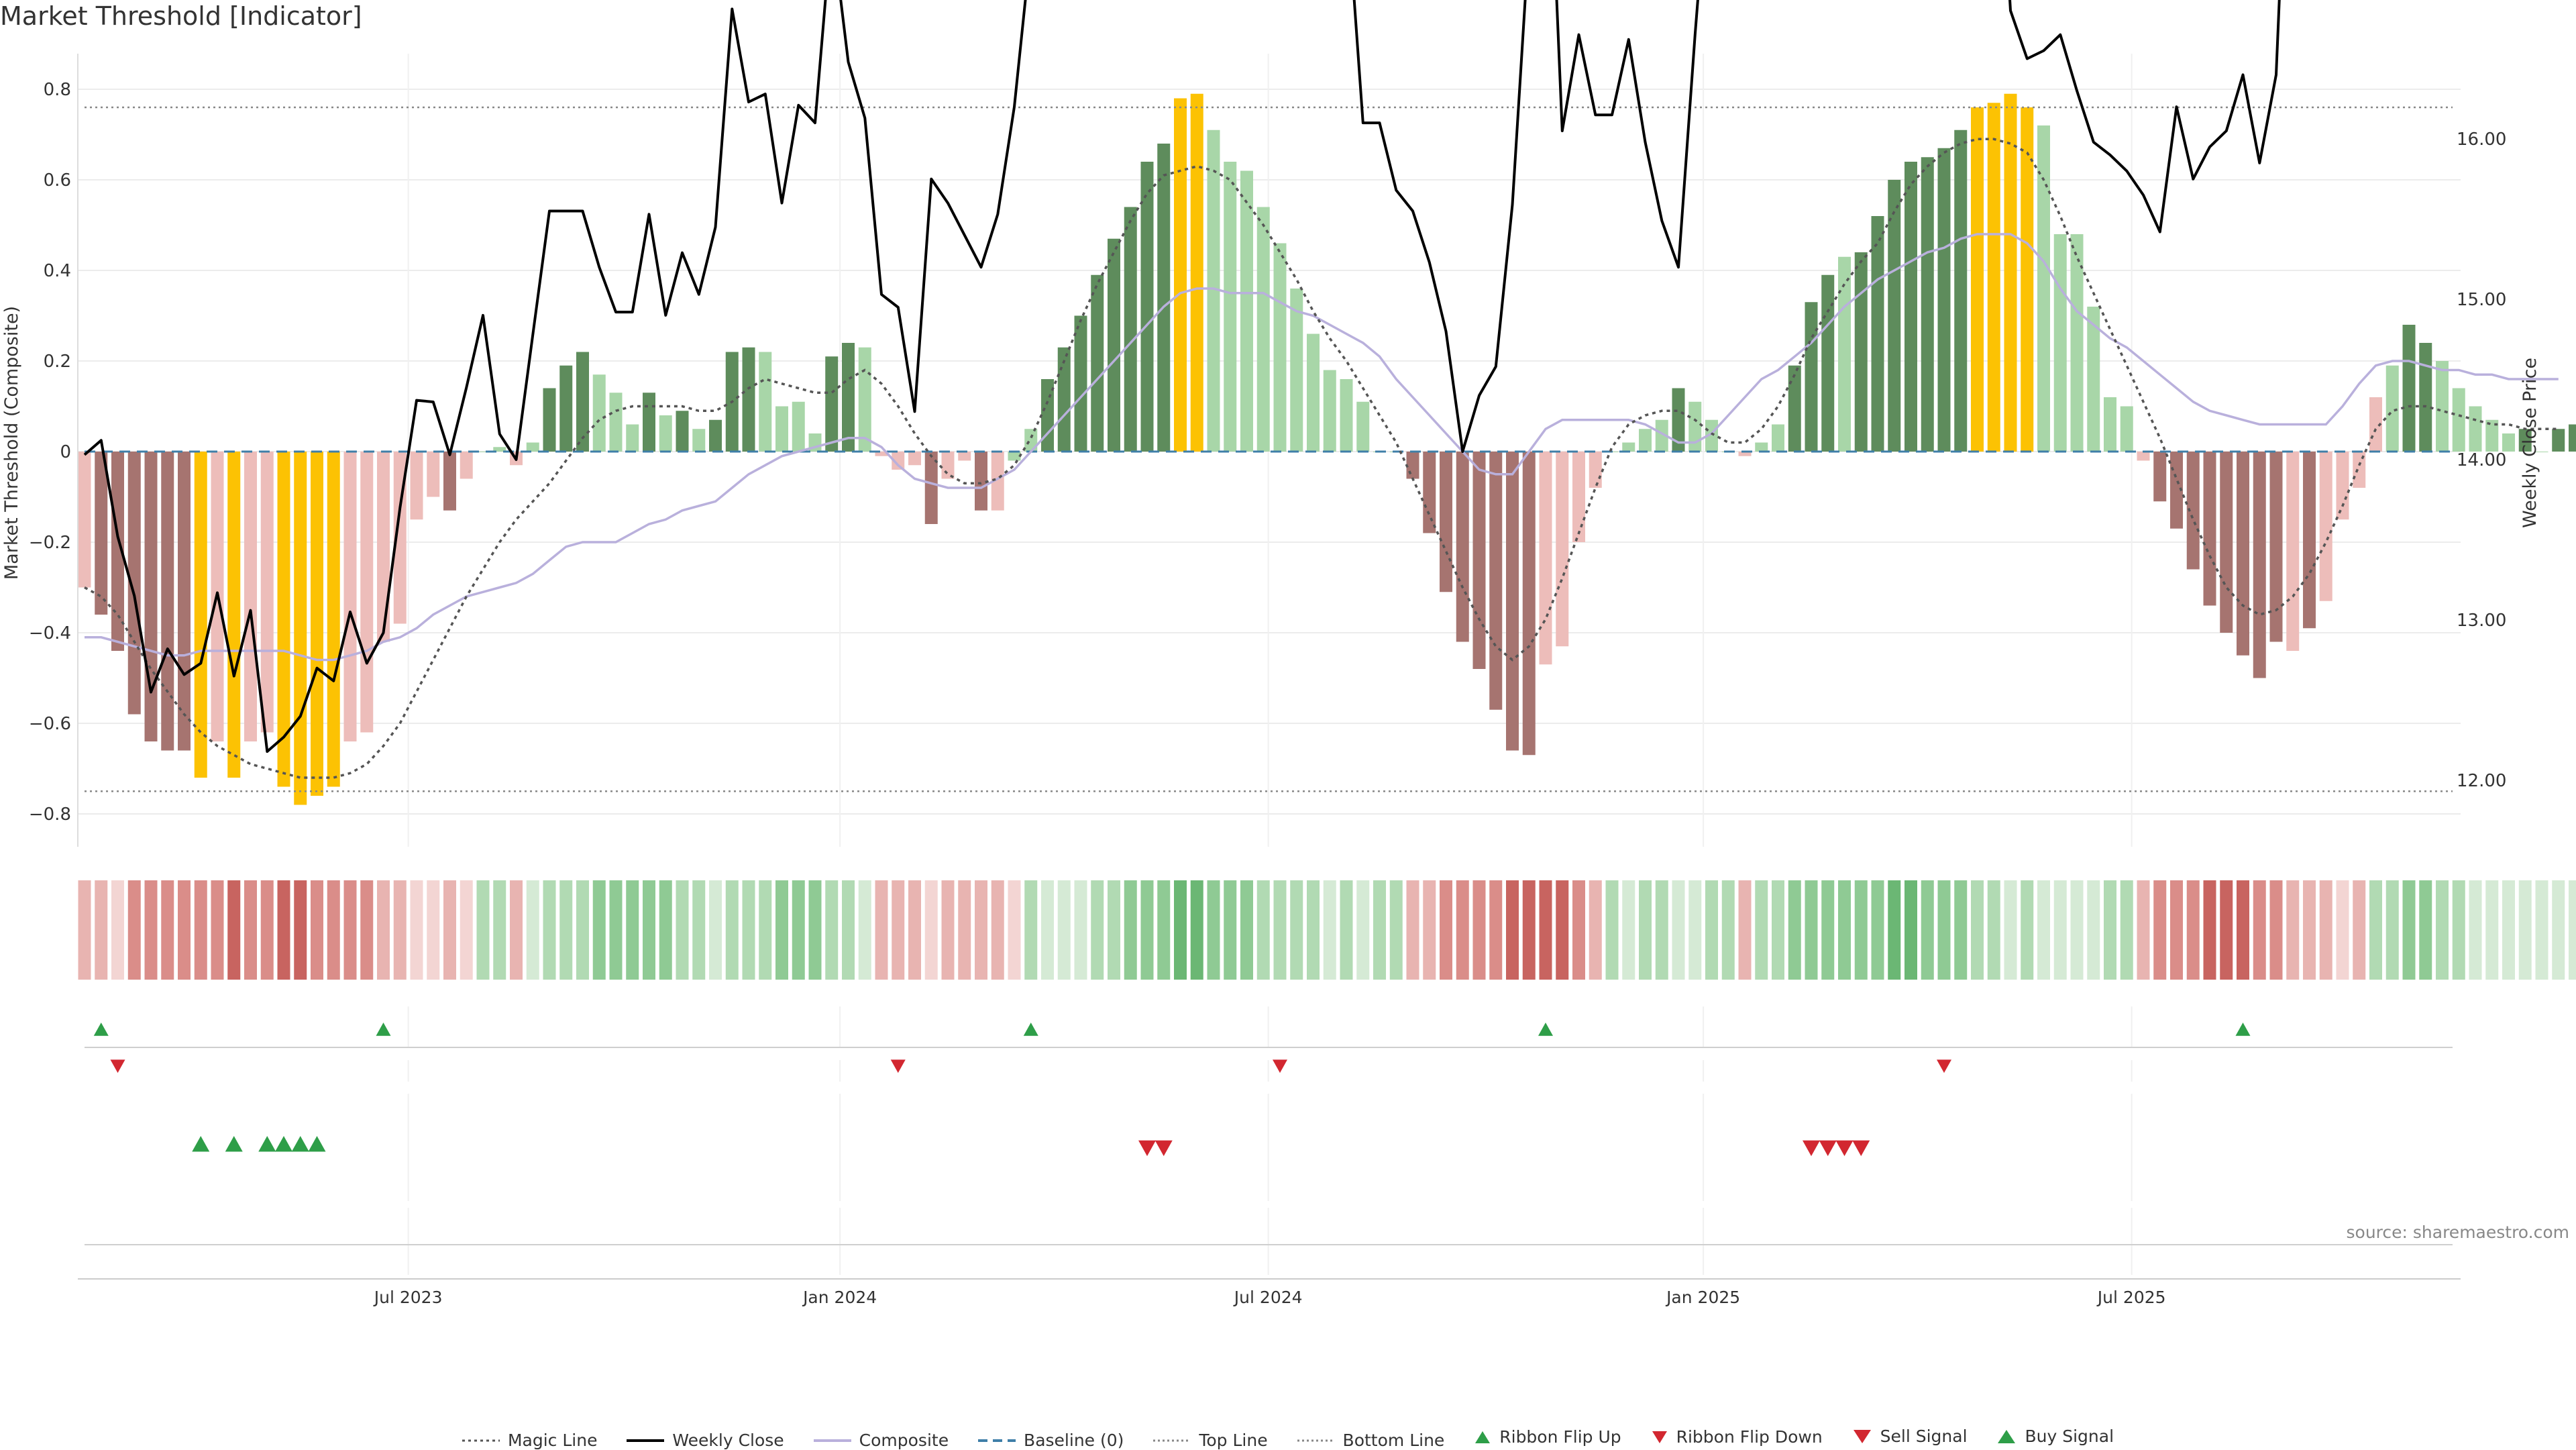 This screenshot has width=2576, height=1450. What do you see at coordinates (57, 362) in the screenshot?
I see `y-tick-label: 0.2` at bounding box center [57, 362].